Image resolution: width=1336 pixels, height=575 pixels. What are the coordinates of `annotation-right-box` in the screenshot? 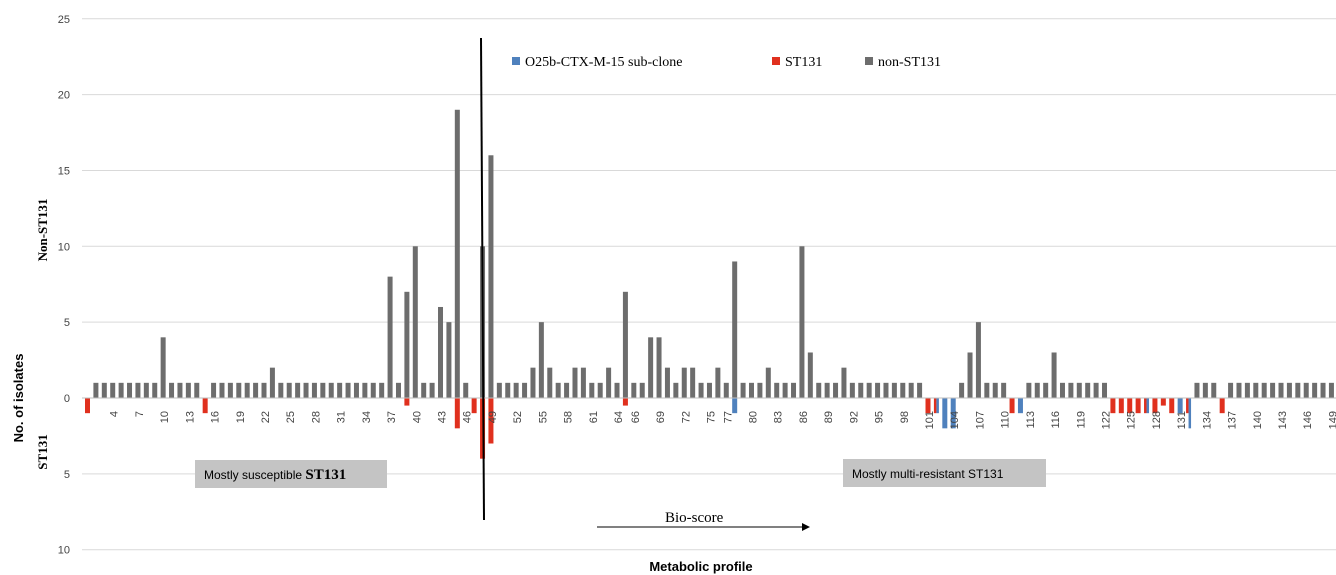 It's located at (944, 473).